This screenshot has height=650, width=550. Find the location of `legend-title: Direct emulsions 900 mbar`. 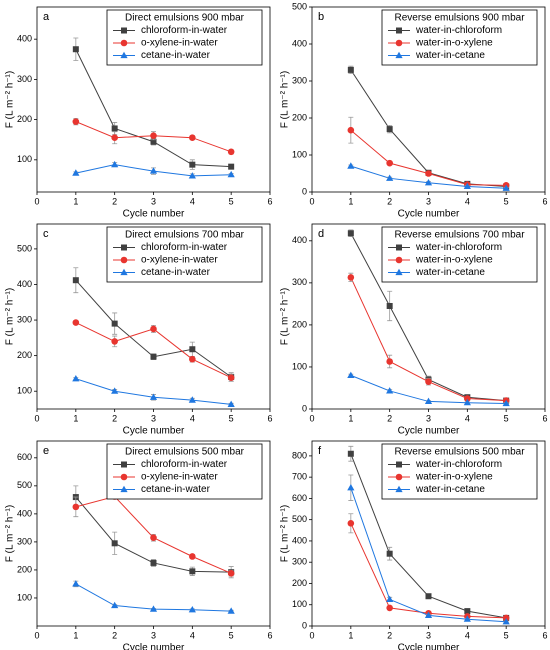

legend-title: Direct emulsions 900 mbar is located at coordinates (185, 18).